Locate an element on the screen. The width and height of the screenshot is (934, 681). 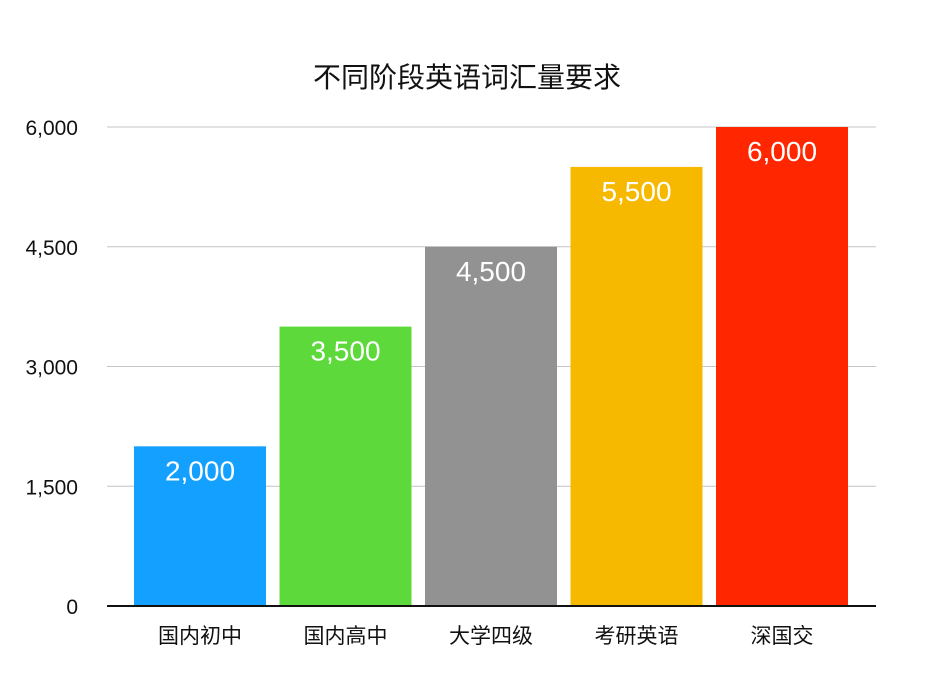
data-label: 4,500 is located at coordinates (491, 271).